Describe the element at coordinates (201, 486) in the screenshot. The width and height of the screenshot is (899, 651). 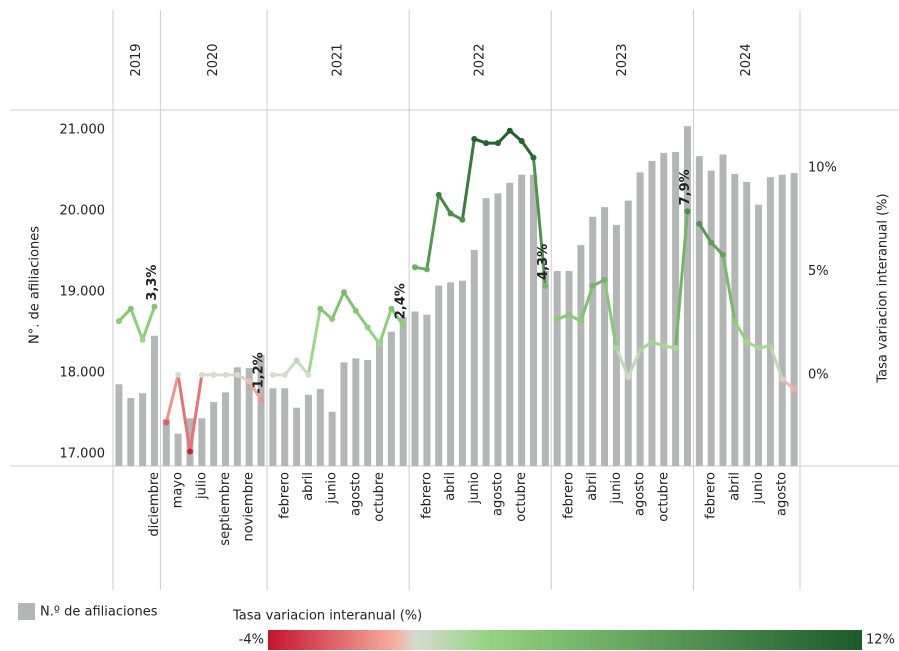
I see `x-tick-label: julio` at that location.